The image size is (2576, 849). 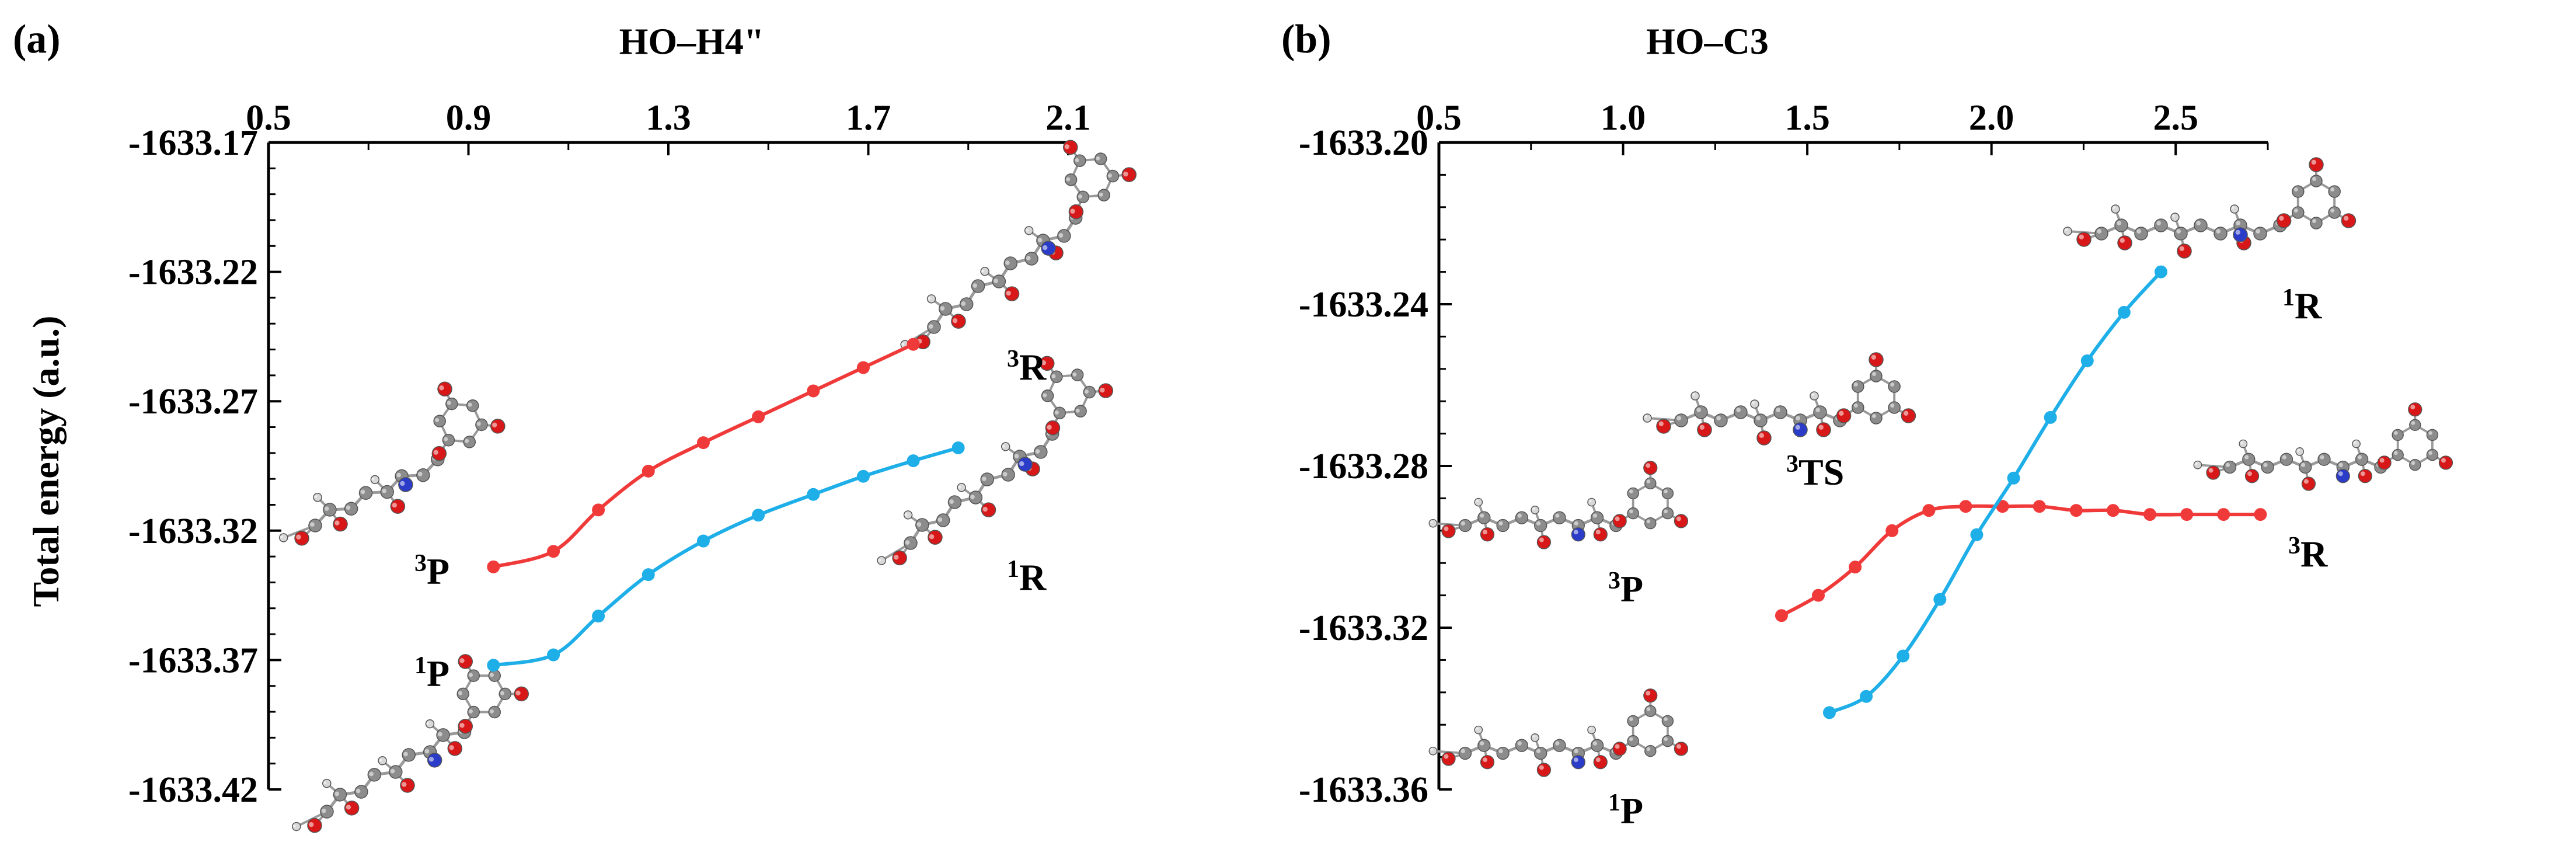 I want to click on y-tick-label: -1633.22, so click(x=193, y=273).